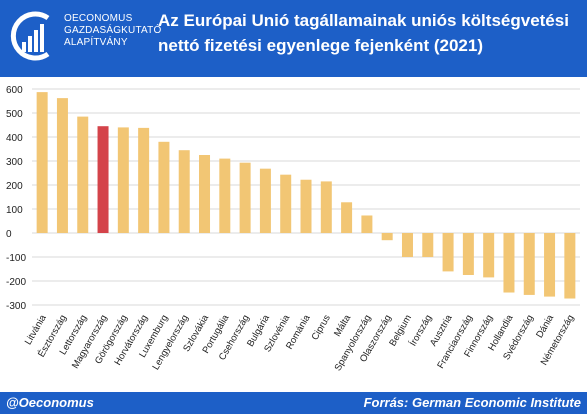 Image resolution: width=587 pixels, height=414 pixels. I want to click on y-tick-label: 100, so click(14, 210).